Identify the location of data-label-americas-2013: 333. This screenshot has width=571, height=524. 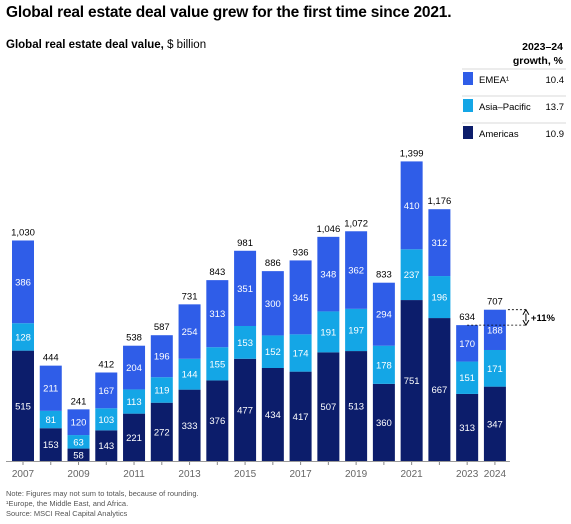
(190, 426).